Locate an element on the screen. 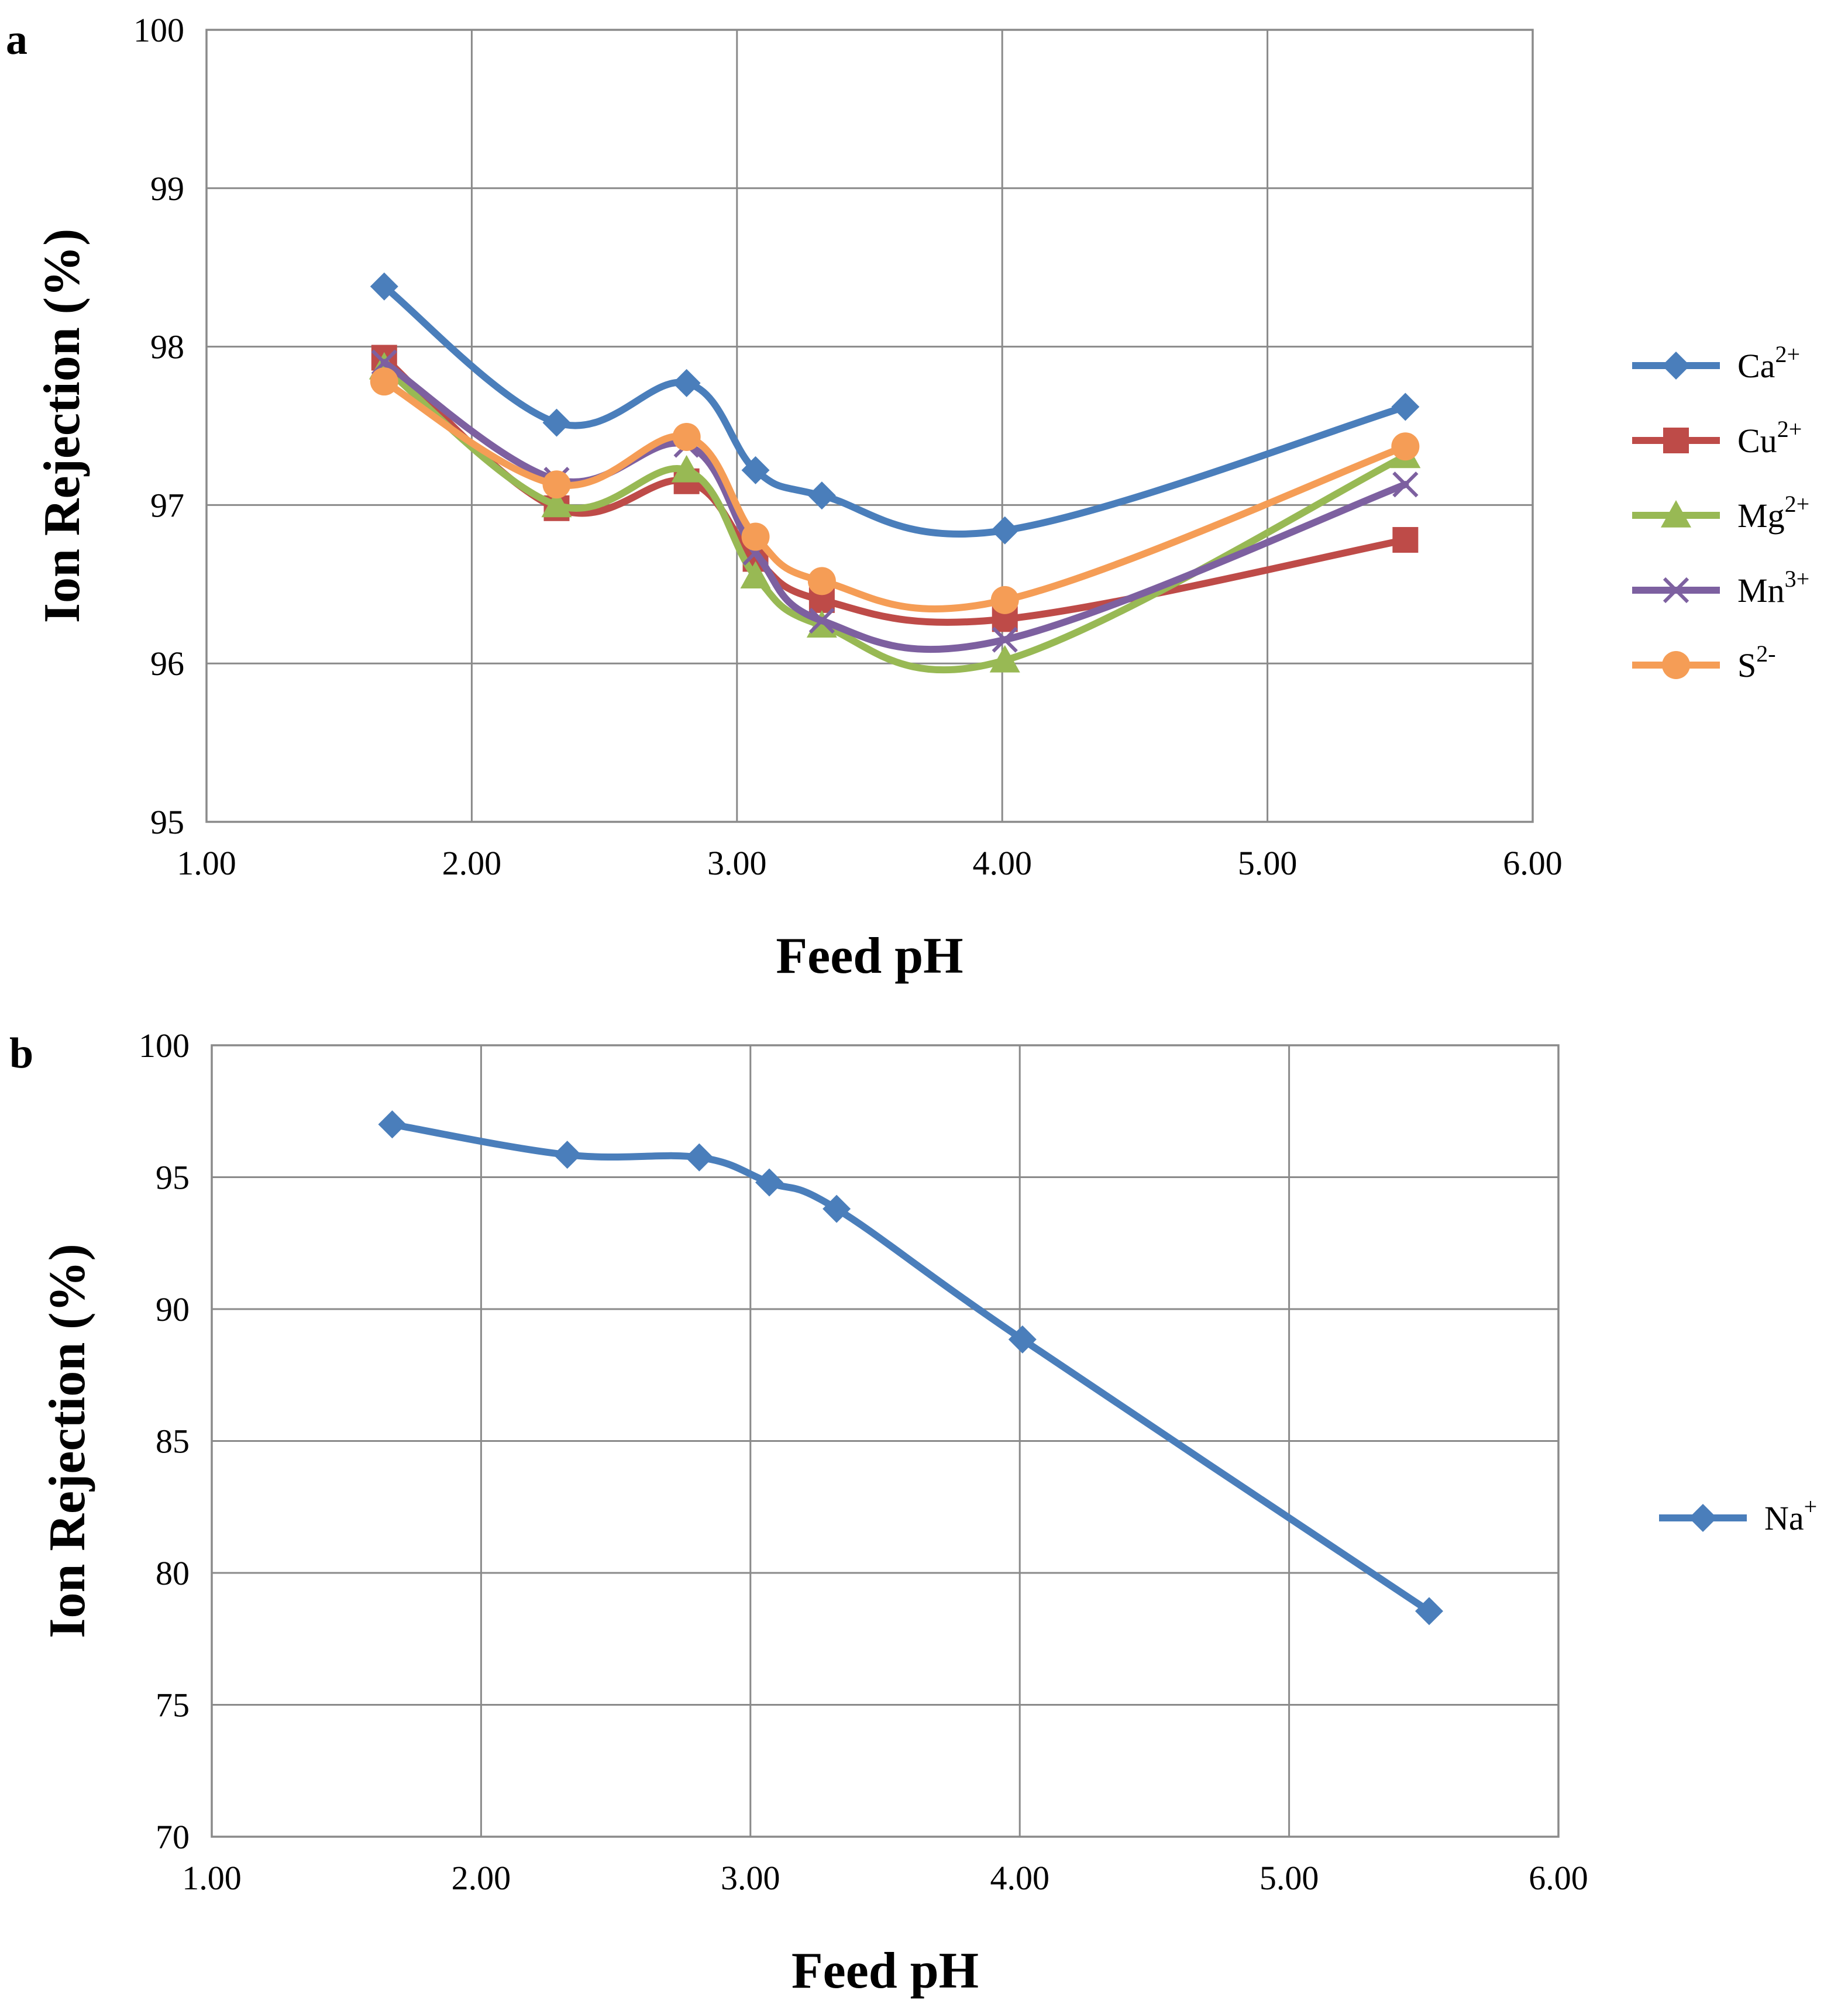 The width and height of the screenshot is (1848, 2004). legend-entry-mg: Mg2+ is located at coordinates (1721, 513).